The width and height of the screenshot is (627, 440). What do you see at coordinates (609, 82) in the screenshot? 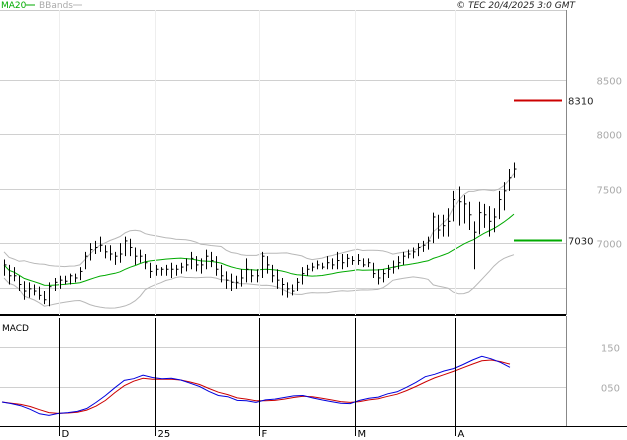
I see `price-ytick-label: 8500` at bounding box center [609, 82].